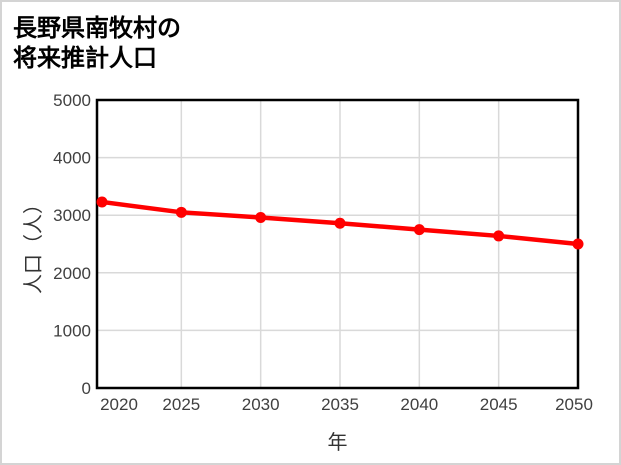 The image size is (621, 465). Describe the element at coordinates (499, 404) in the screenshot. I see `x-tick-label: 2045` at that location.